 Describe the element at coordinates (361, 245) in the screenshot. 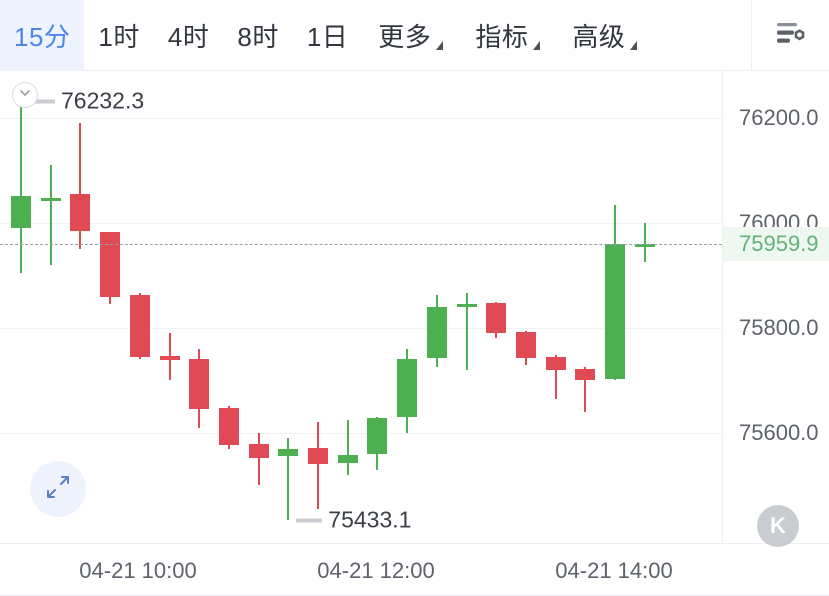

I see `price-line` at that location.